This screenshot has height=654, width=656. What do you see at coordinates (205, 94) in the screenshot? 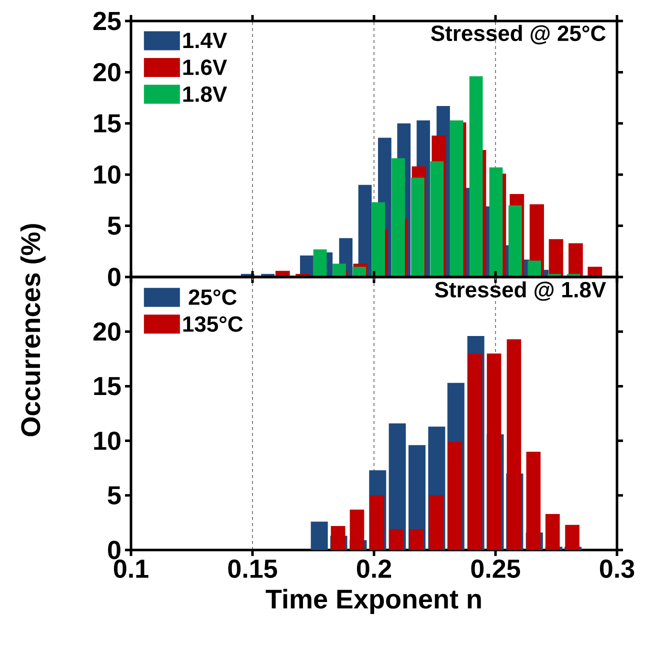
I see `legend-label: 1.8V` at bounding box center [205, 94].